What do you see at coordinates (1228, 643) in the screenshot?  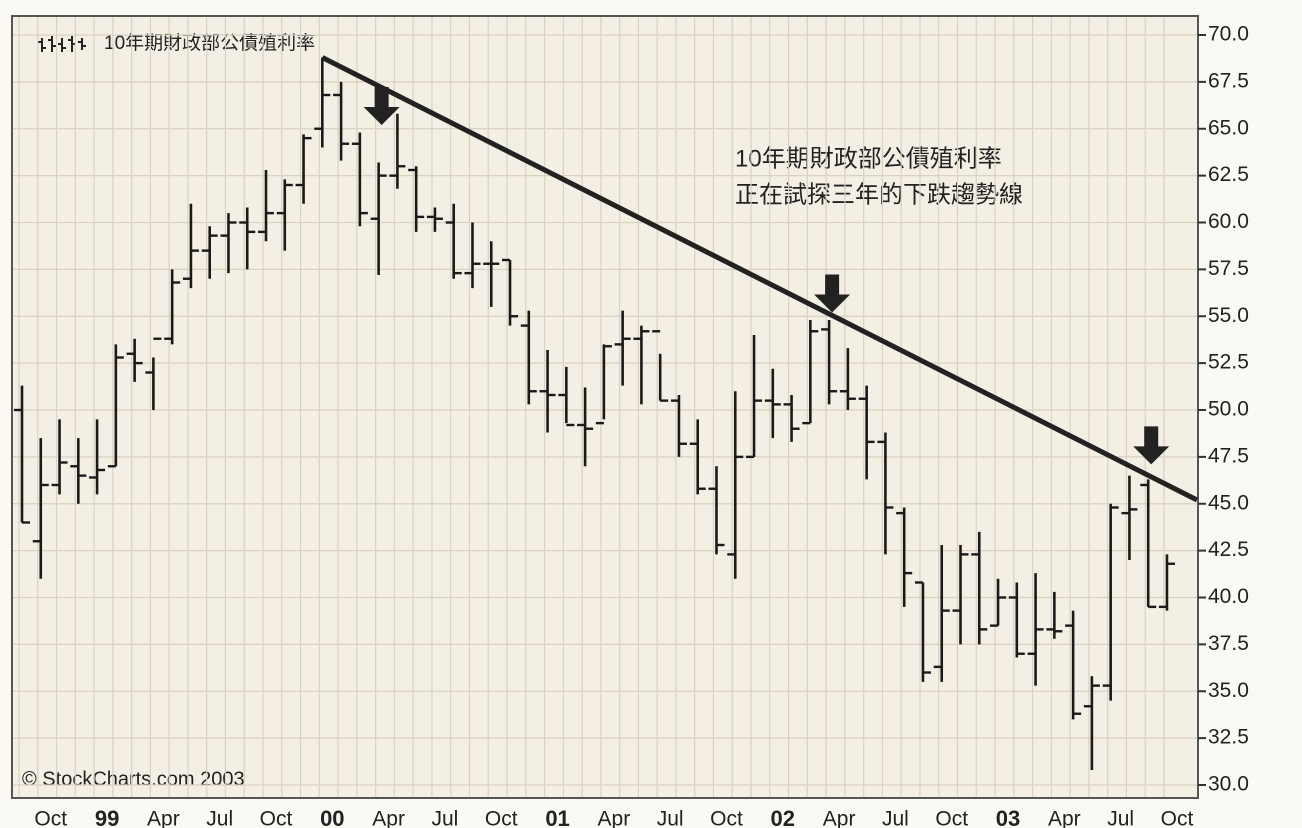 I see `y-tick-label: 37.5` at bounding box center [1228, 643].